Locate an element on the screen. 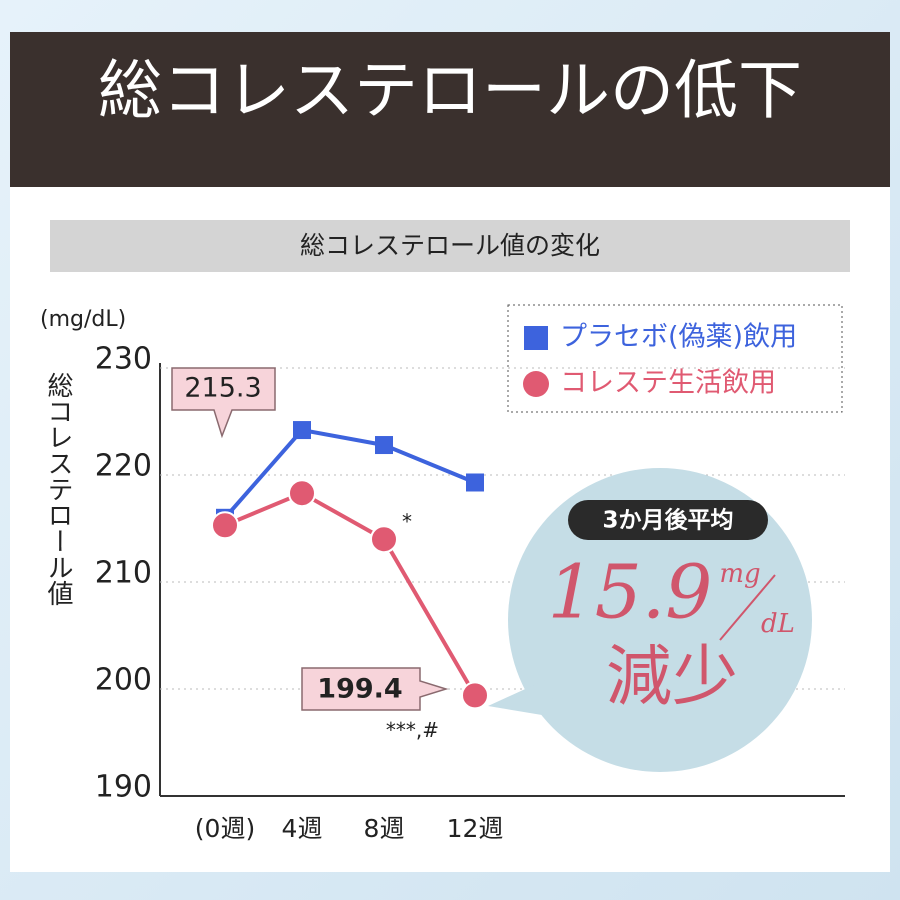 This screenshot has height=900, width=900. legend-label: コレステ生活飲用 is located at coordinates (668, 383).